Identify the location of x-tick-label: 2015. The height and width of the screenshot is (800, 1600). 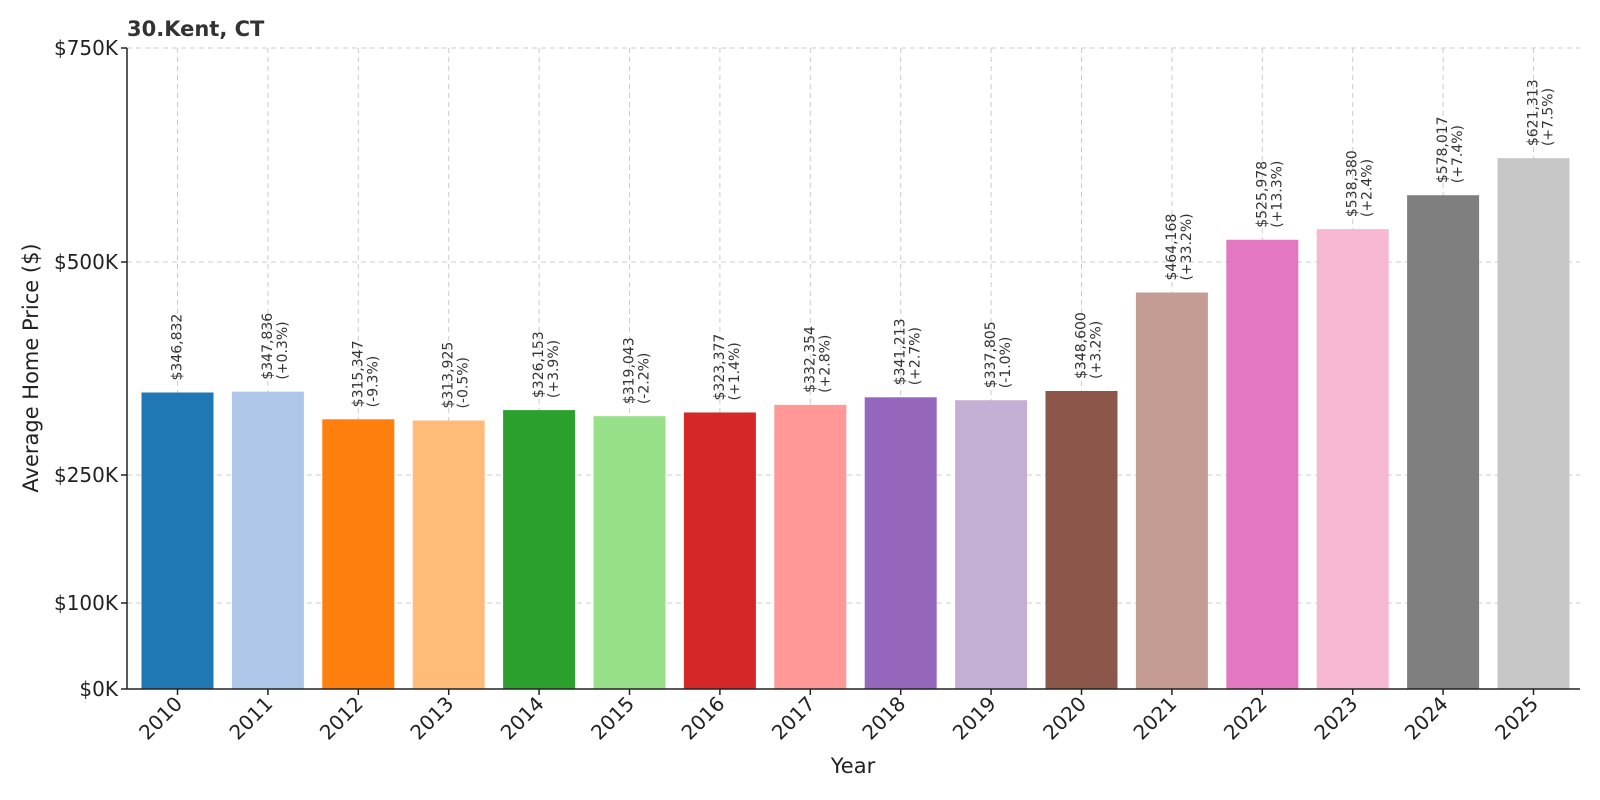
(612, 718).